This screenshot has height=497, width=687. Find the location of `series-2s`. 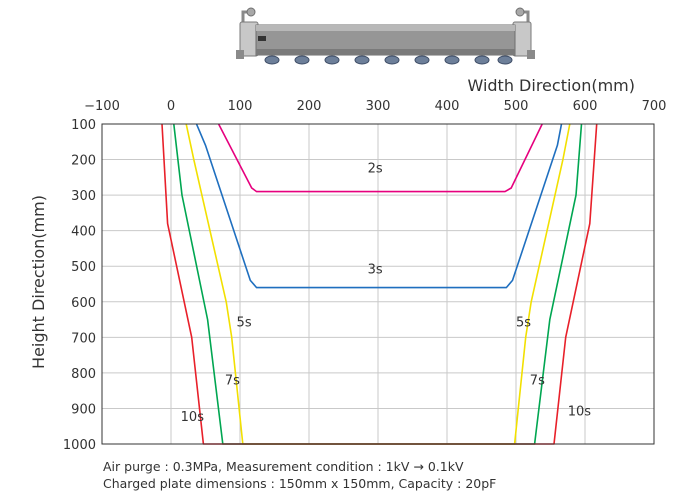

series-2s is located at coordinates (380, 158).